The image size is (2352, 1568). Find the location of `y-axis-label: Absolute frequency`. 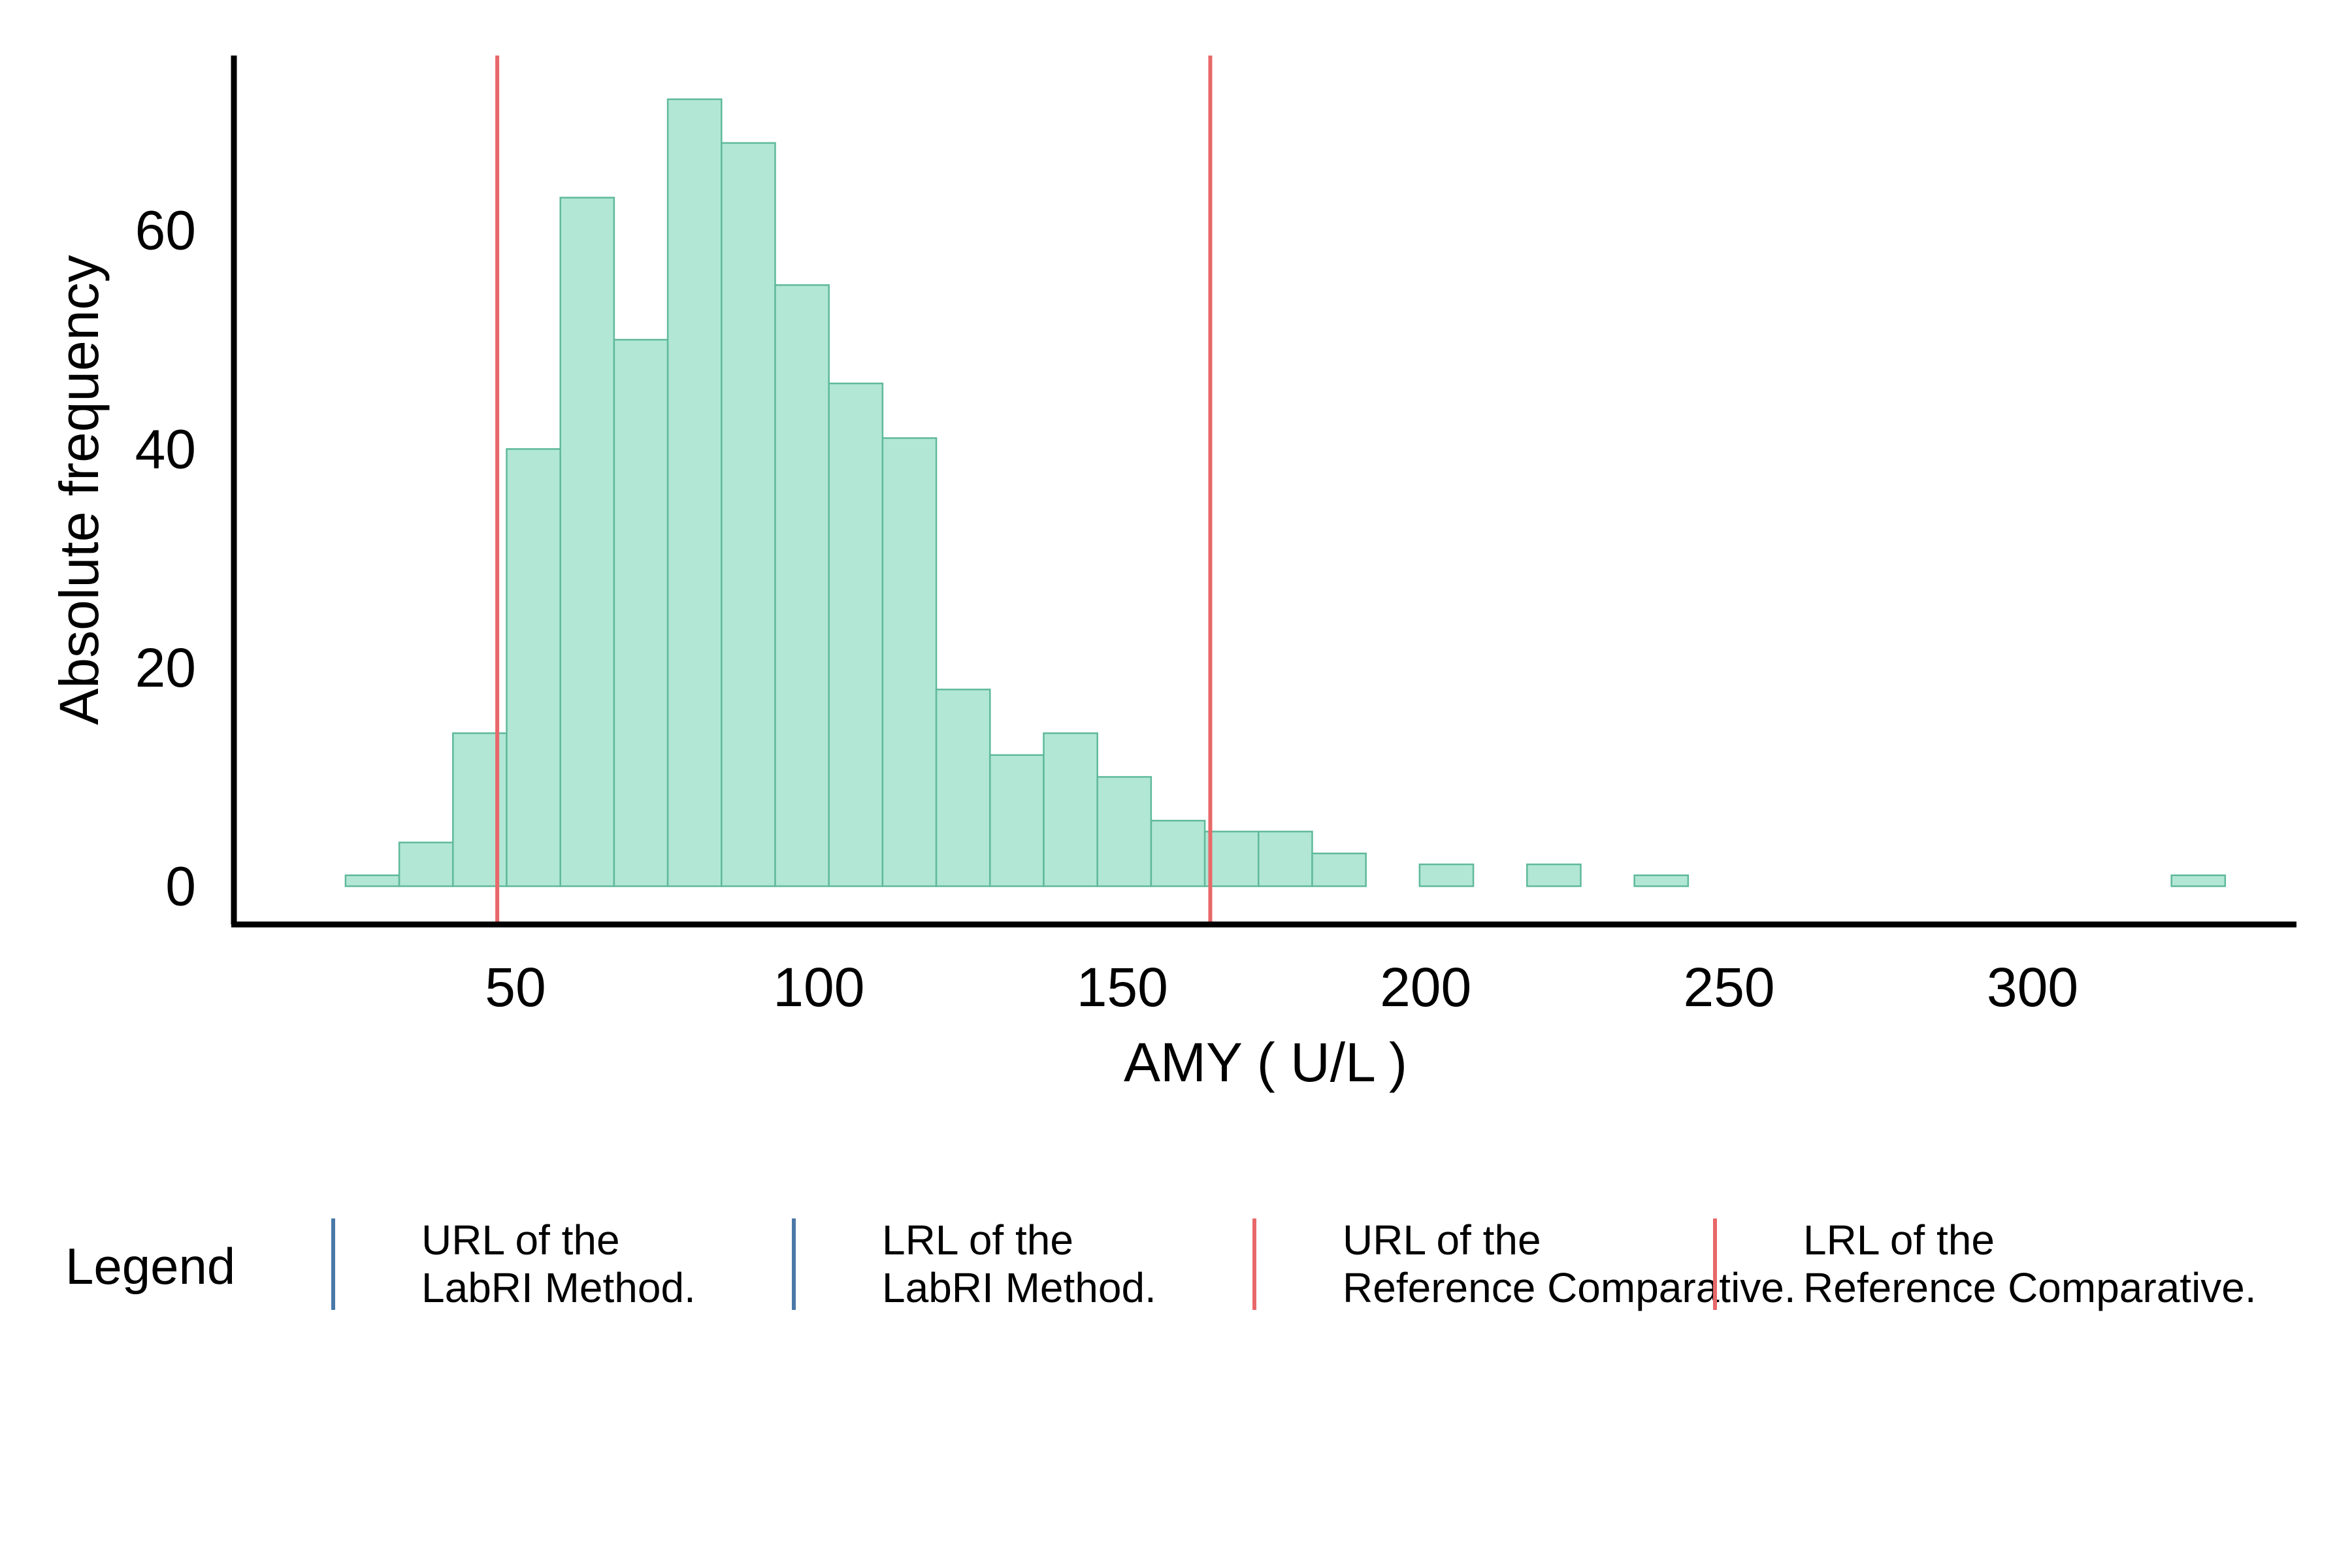

y-axis-label: Absolute frequency is located at coordinates (79, 490).